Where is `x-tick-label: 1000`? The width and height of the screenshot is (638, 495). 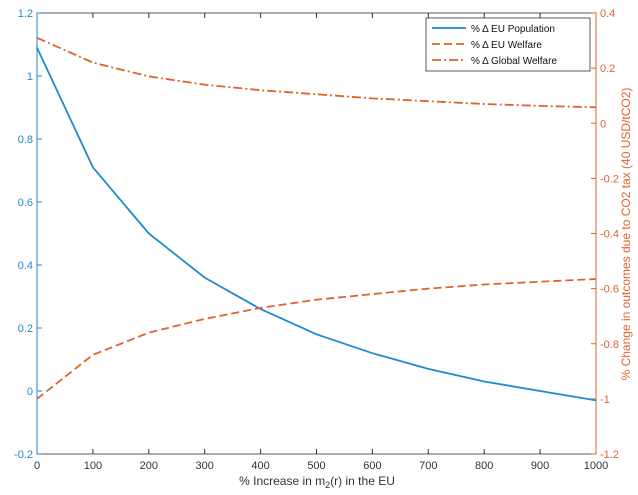 x-tick-label: 1000 is located at coordinates (596, 466).